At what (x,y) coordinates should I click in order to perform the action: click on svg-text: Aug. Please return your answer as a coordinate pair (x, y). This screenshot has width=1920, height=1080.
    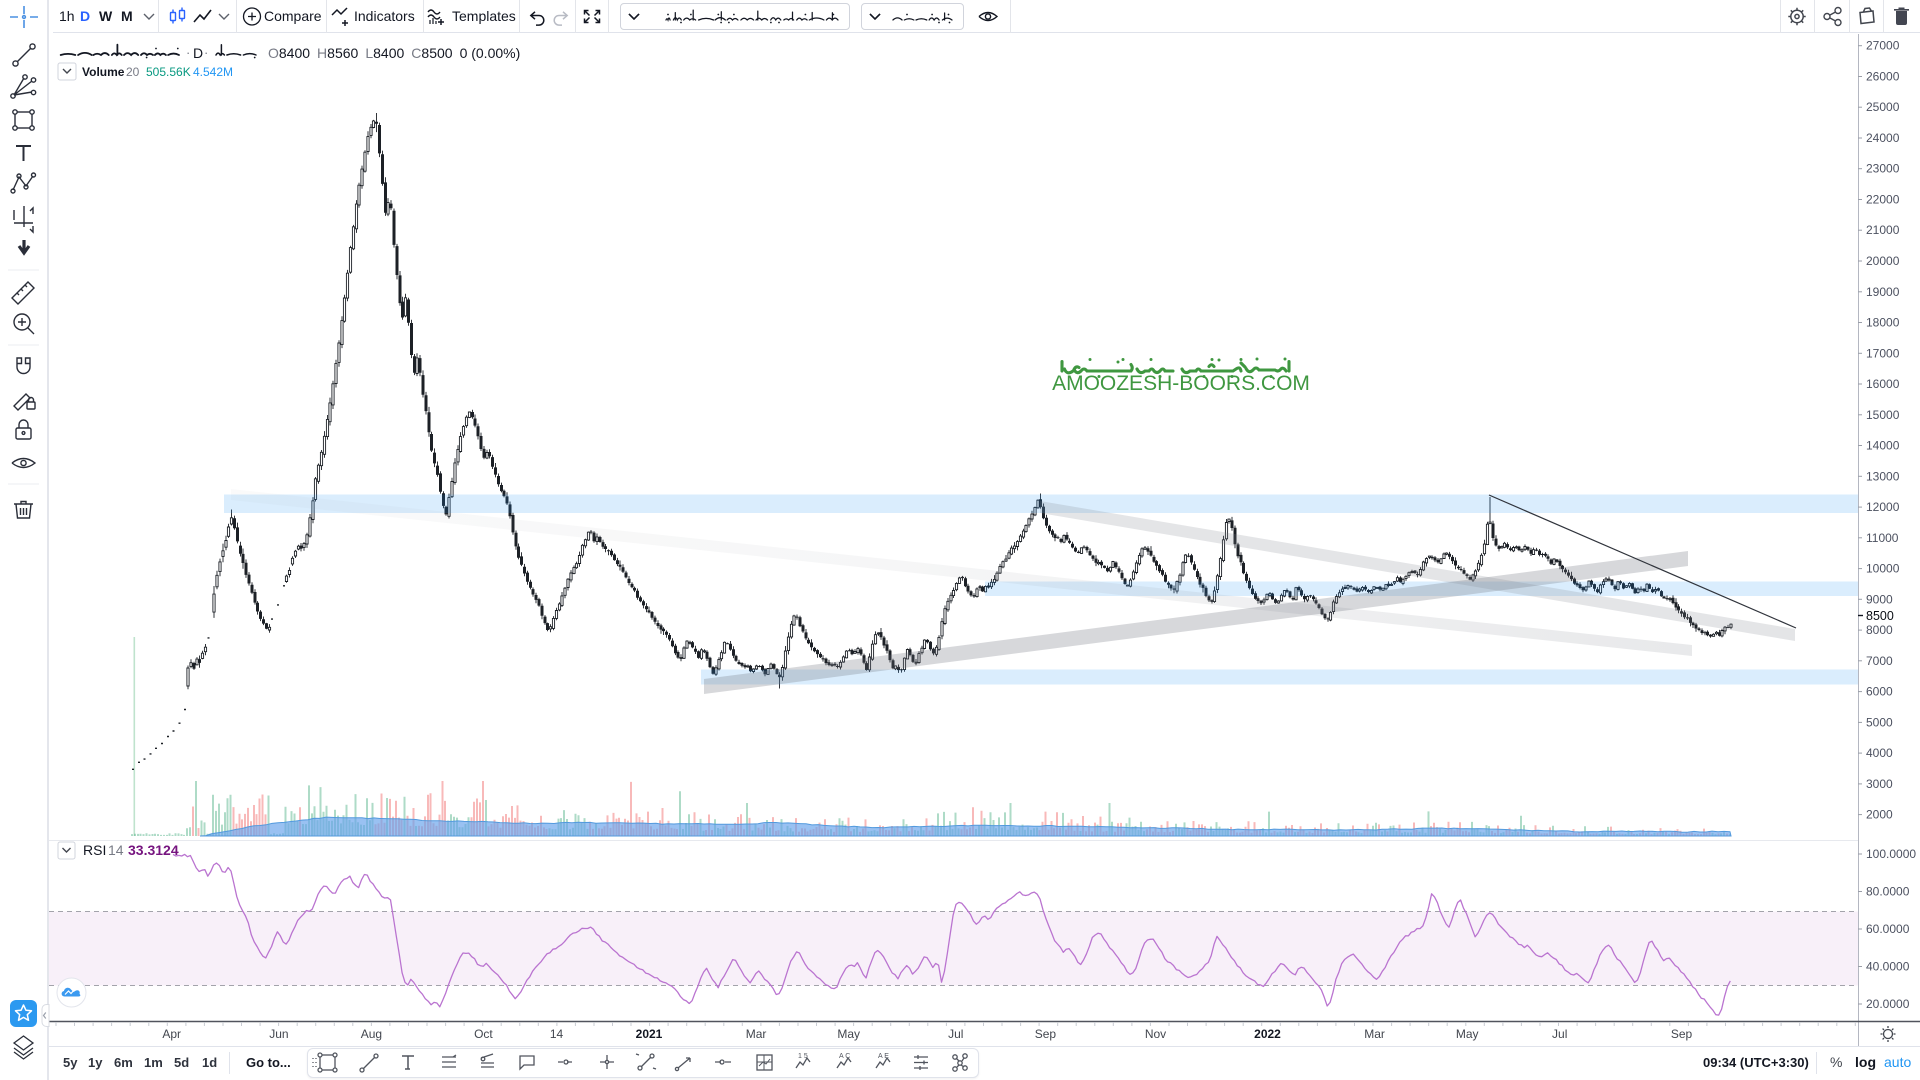
    Looking at the image, I should click on (371, 1034).